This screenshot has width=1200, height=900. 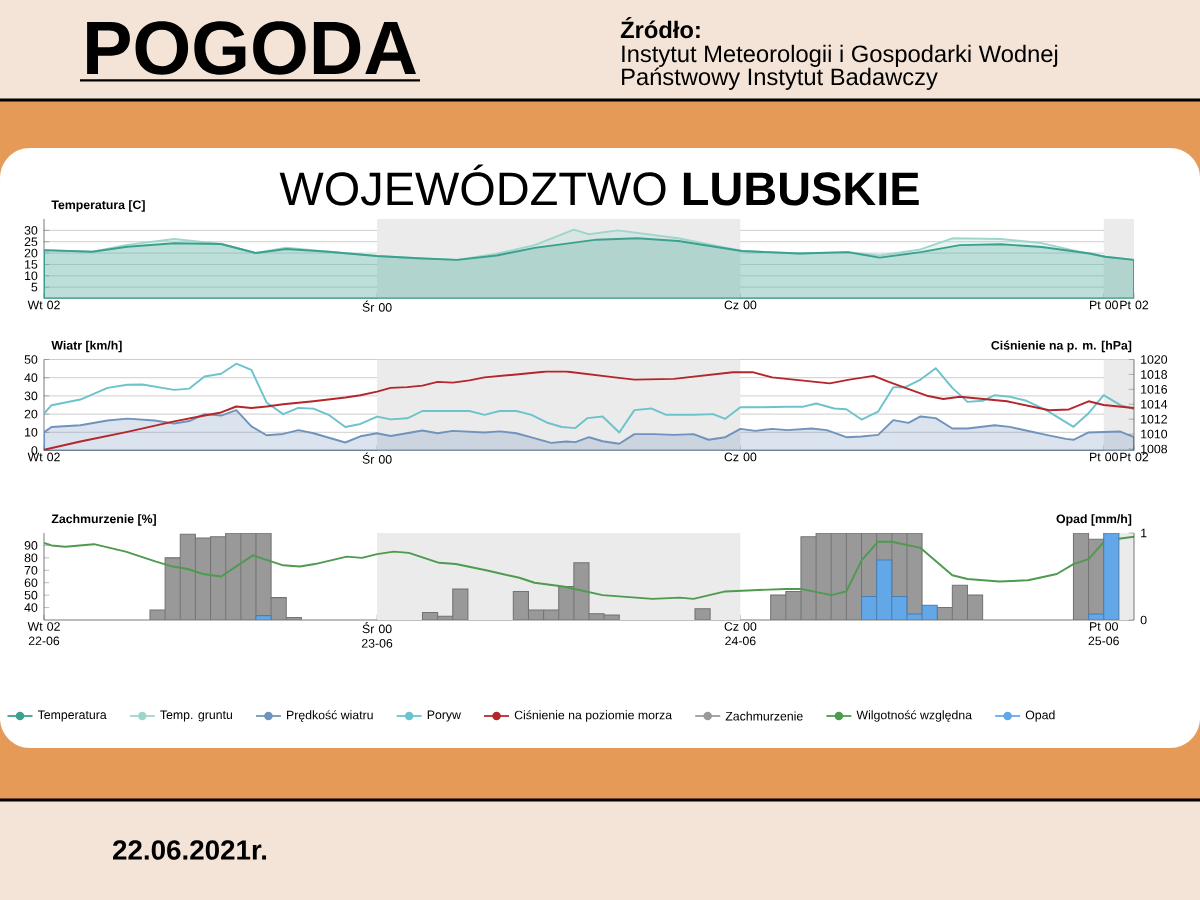 I want to click on y-tick-label: 5, so click(x=34, y=287).